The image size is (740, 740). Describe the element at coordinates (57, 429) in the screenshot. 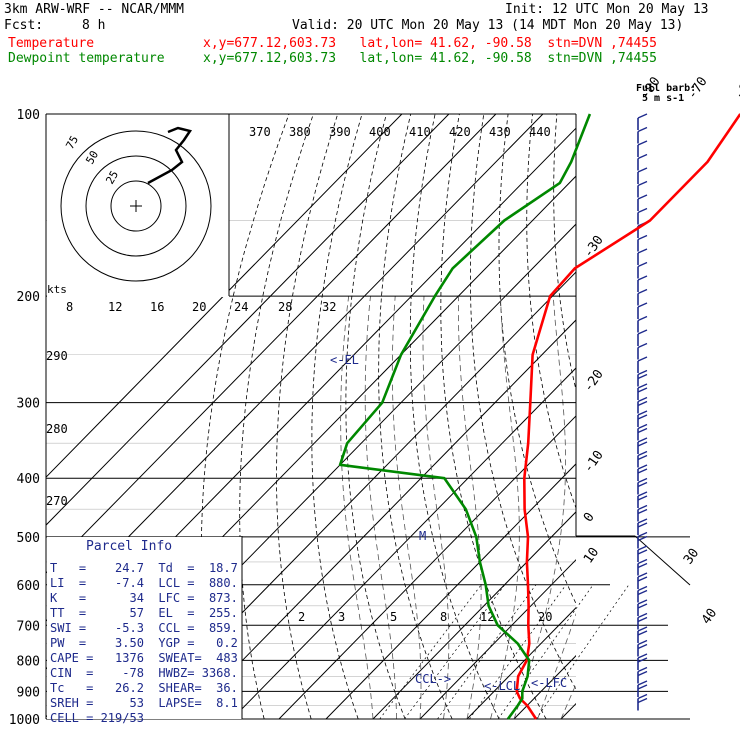

I see `theta-left-label: 280` at that location.